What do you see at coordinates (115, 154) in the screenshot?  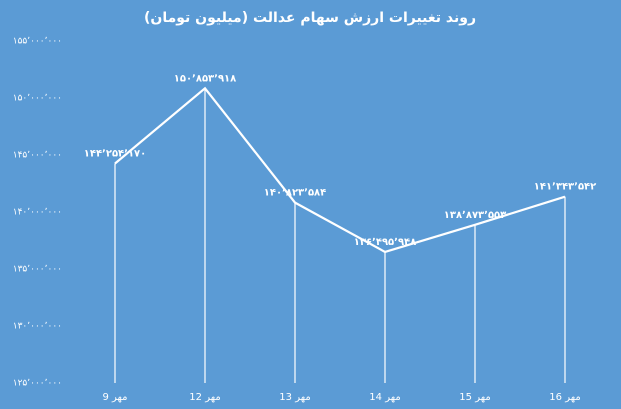 I see `data-label: ۱۴۴٬۲۵۴٬۱۷۰` at bounding box center [115, 154].